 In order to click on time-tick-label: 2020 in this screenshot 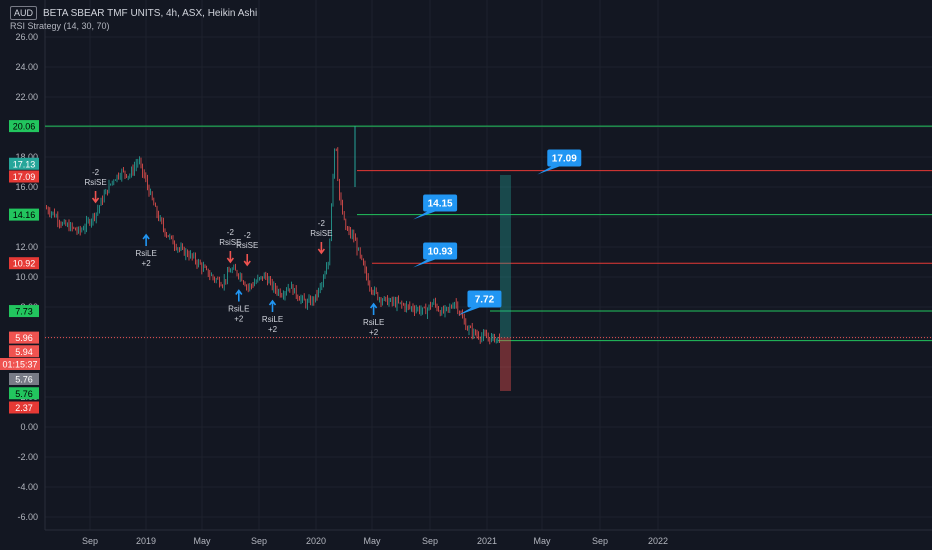, I will do `click(316, 541)`.